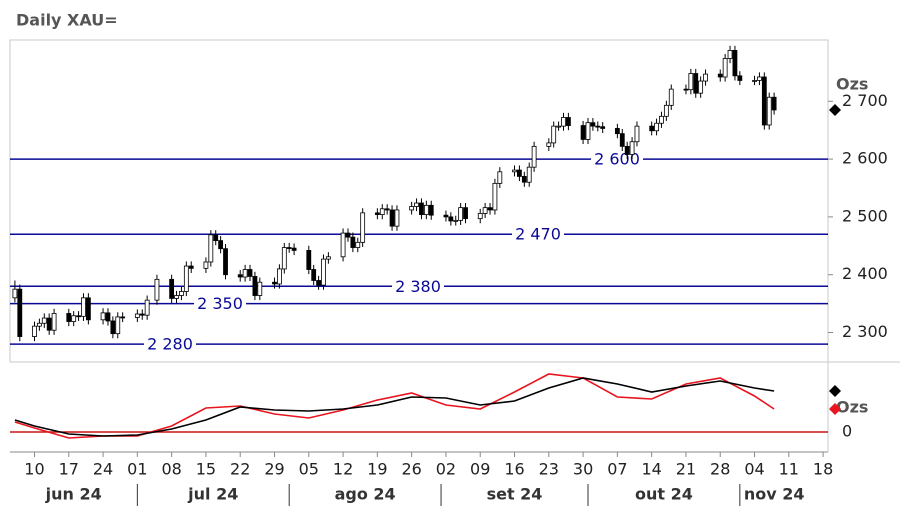 The image size is (900, 506). What do you see at coordinates (240, 469) in the screenshot?
I see `x-tick-label: 22` at bounding box center [240, 469].